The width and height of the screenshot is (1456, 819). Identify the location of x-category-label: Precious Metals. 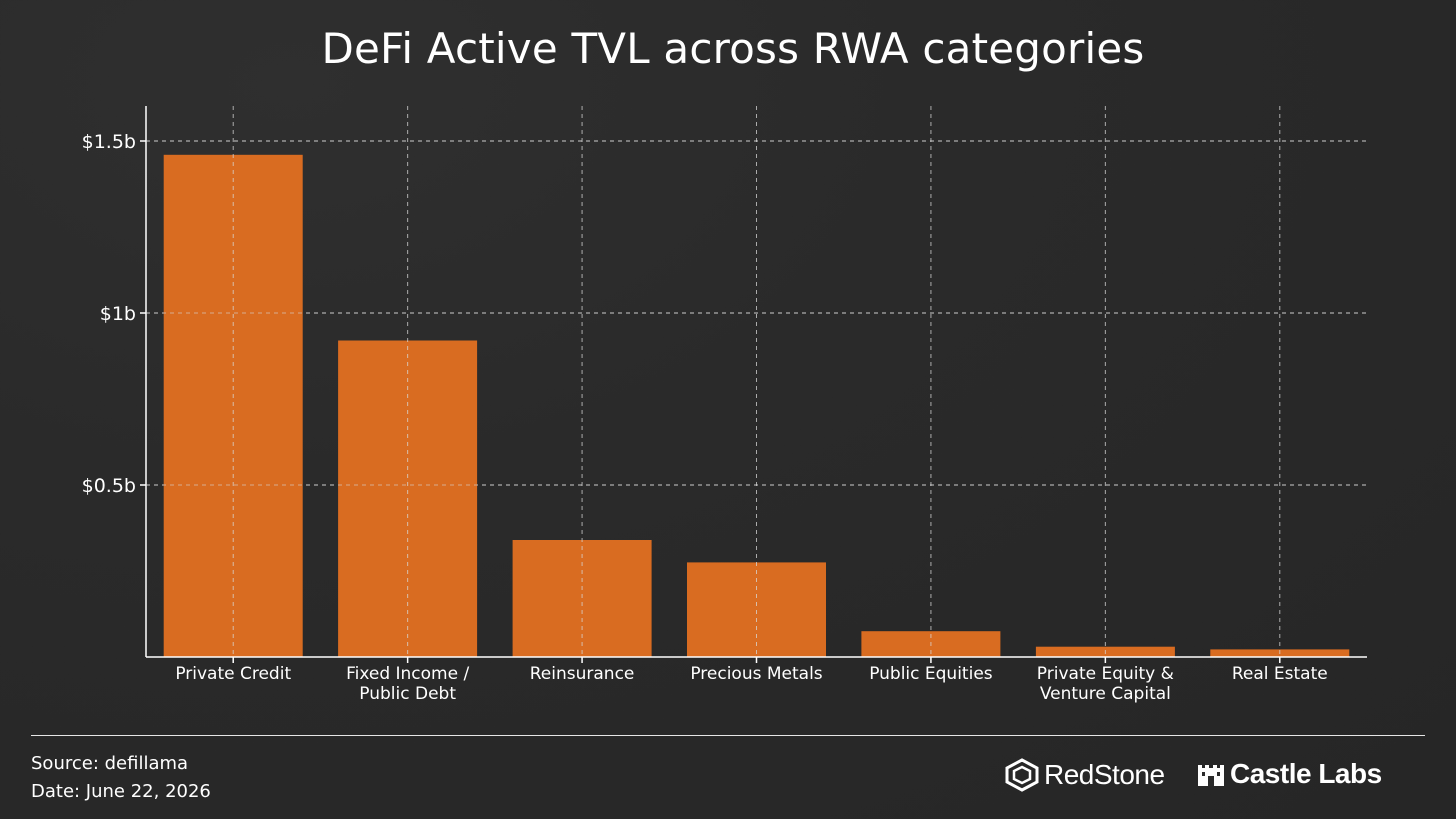
(756, 674).